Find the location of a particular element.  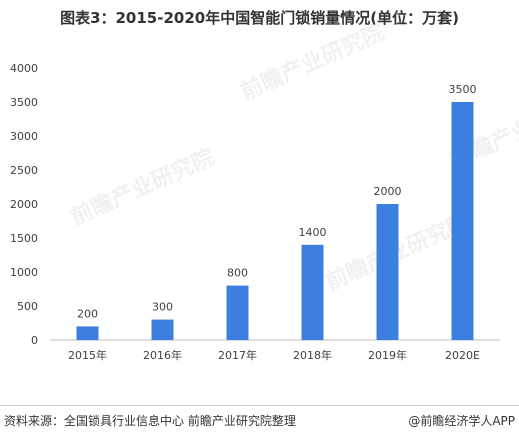

y-tick-label: 500 is located at coordinates (27, 306).